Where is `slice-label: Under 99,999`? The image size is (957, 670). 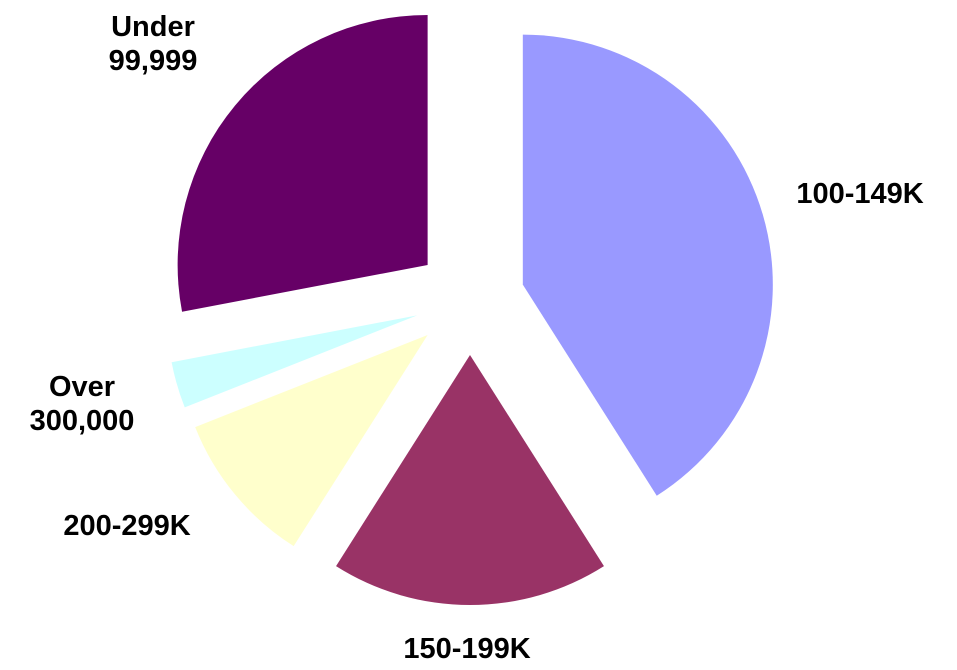
slice-label: Under 99,999 is located at coordinates (153, 44).